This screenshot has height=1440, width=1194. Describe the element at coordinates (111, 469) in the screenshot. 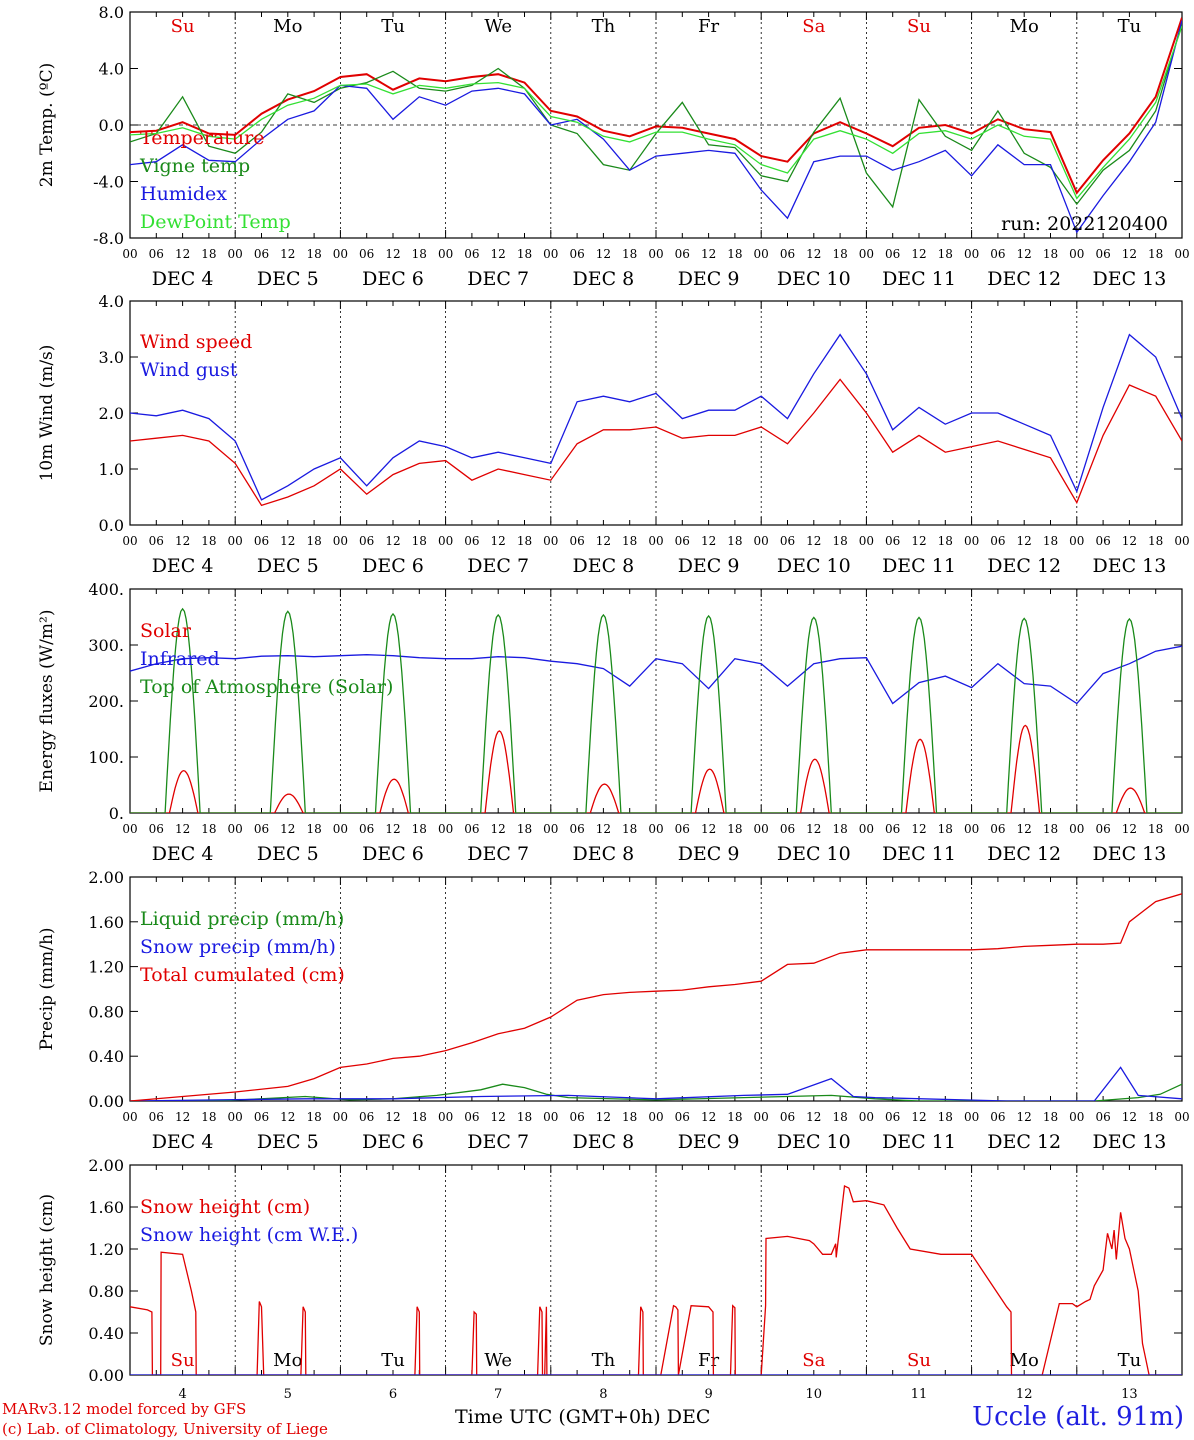

I see `y-tick-label: 1.0` at that location.